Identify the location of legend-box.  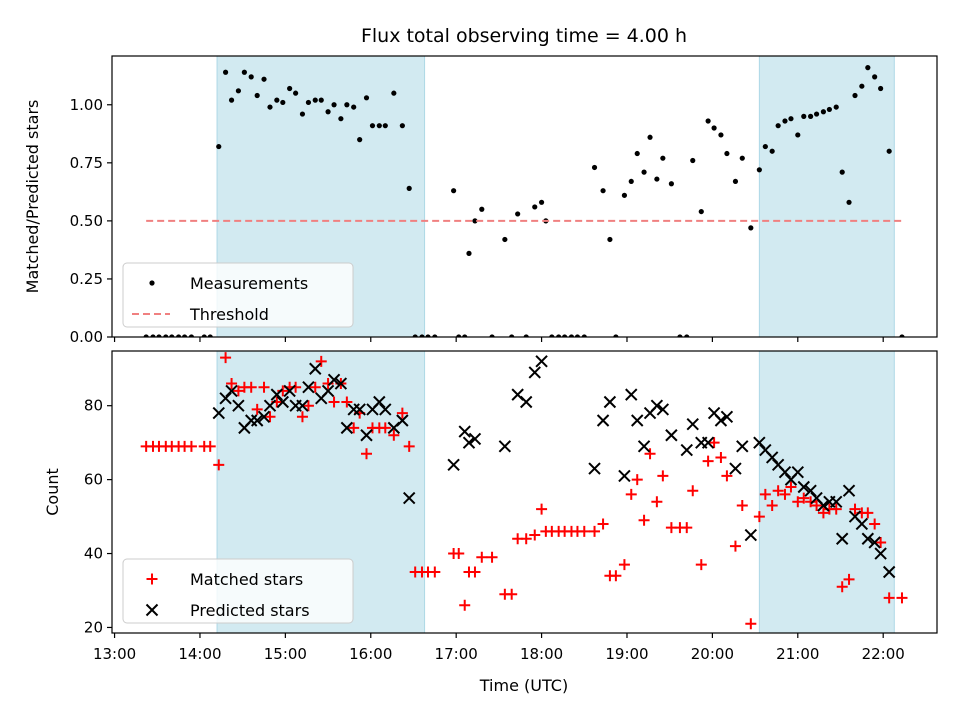
(238, 295).